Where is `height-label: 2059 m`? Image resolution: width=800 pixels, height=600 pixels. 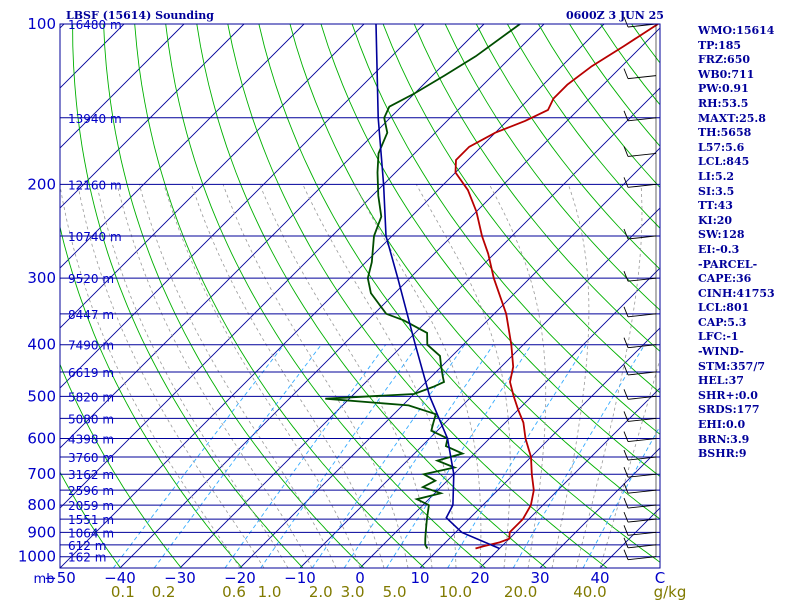 height-label: 2059 m is located at coordinates (91, 506).